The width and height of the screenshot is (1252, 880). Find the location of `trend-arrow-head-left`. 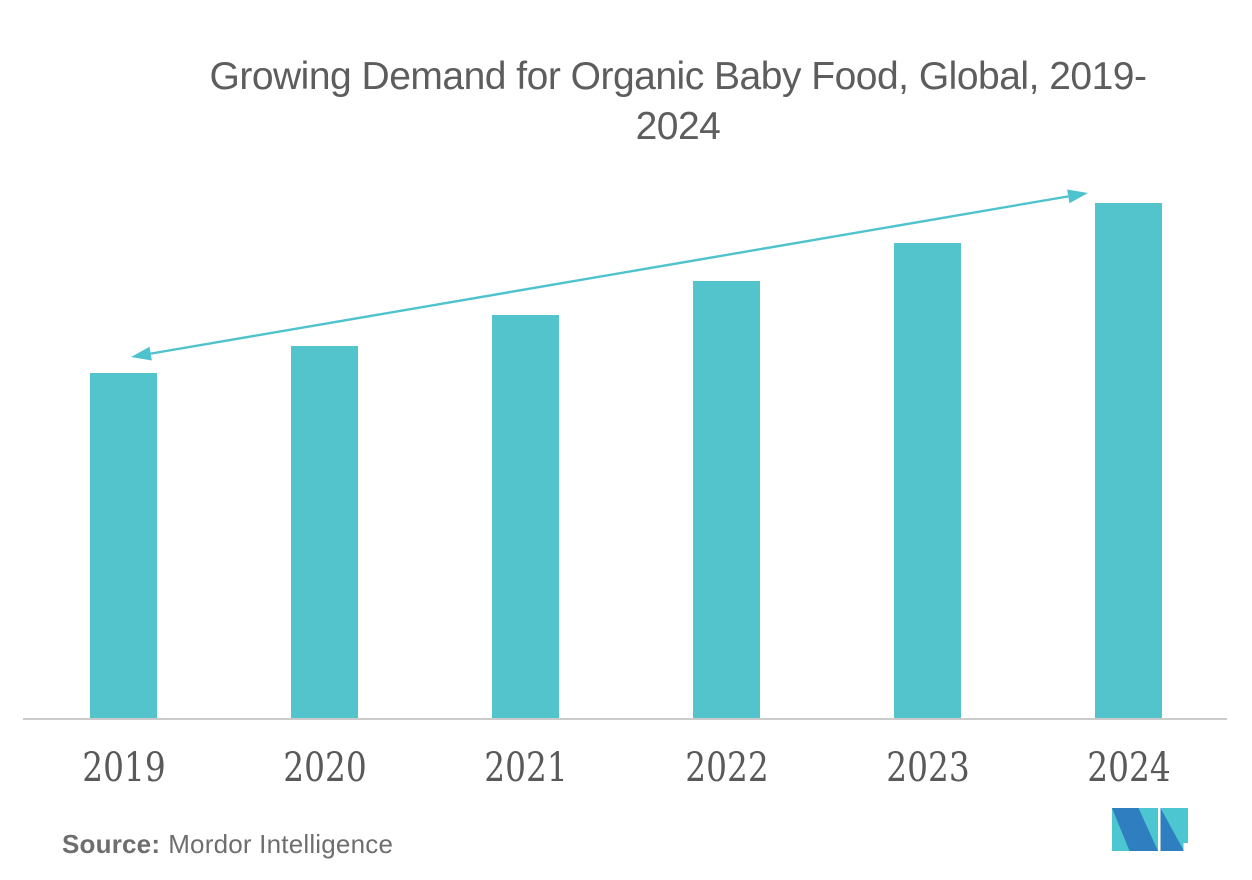

trend-arrow-head-left is located at coordinates (141, 353).